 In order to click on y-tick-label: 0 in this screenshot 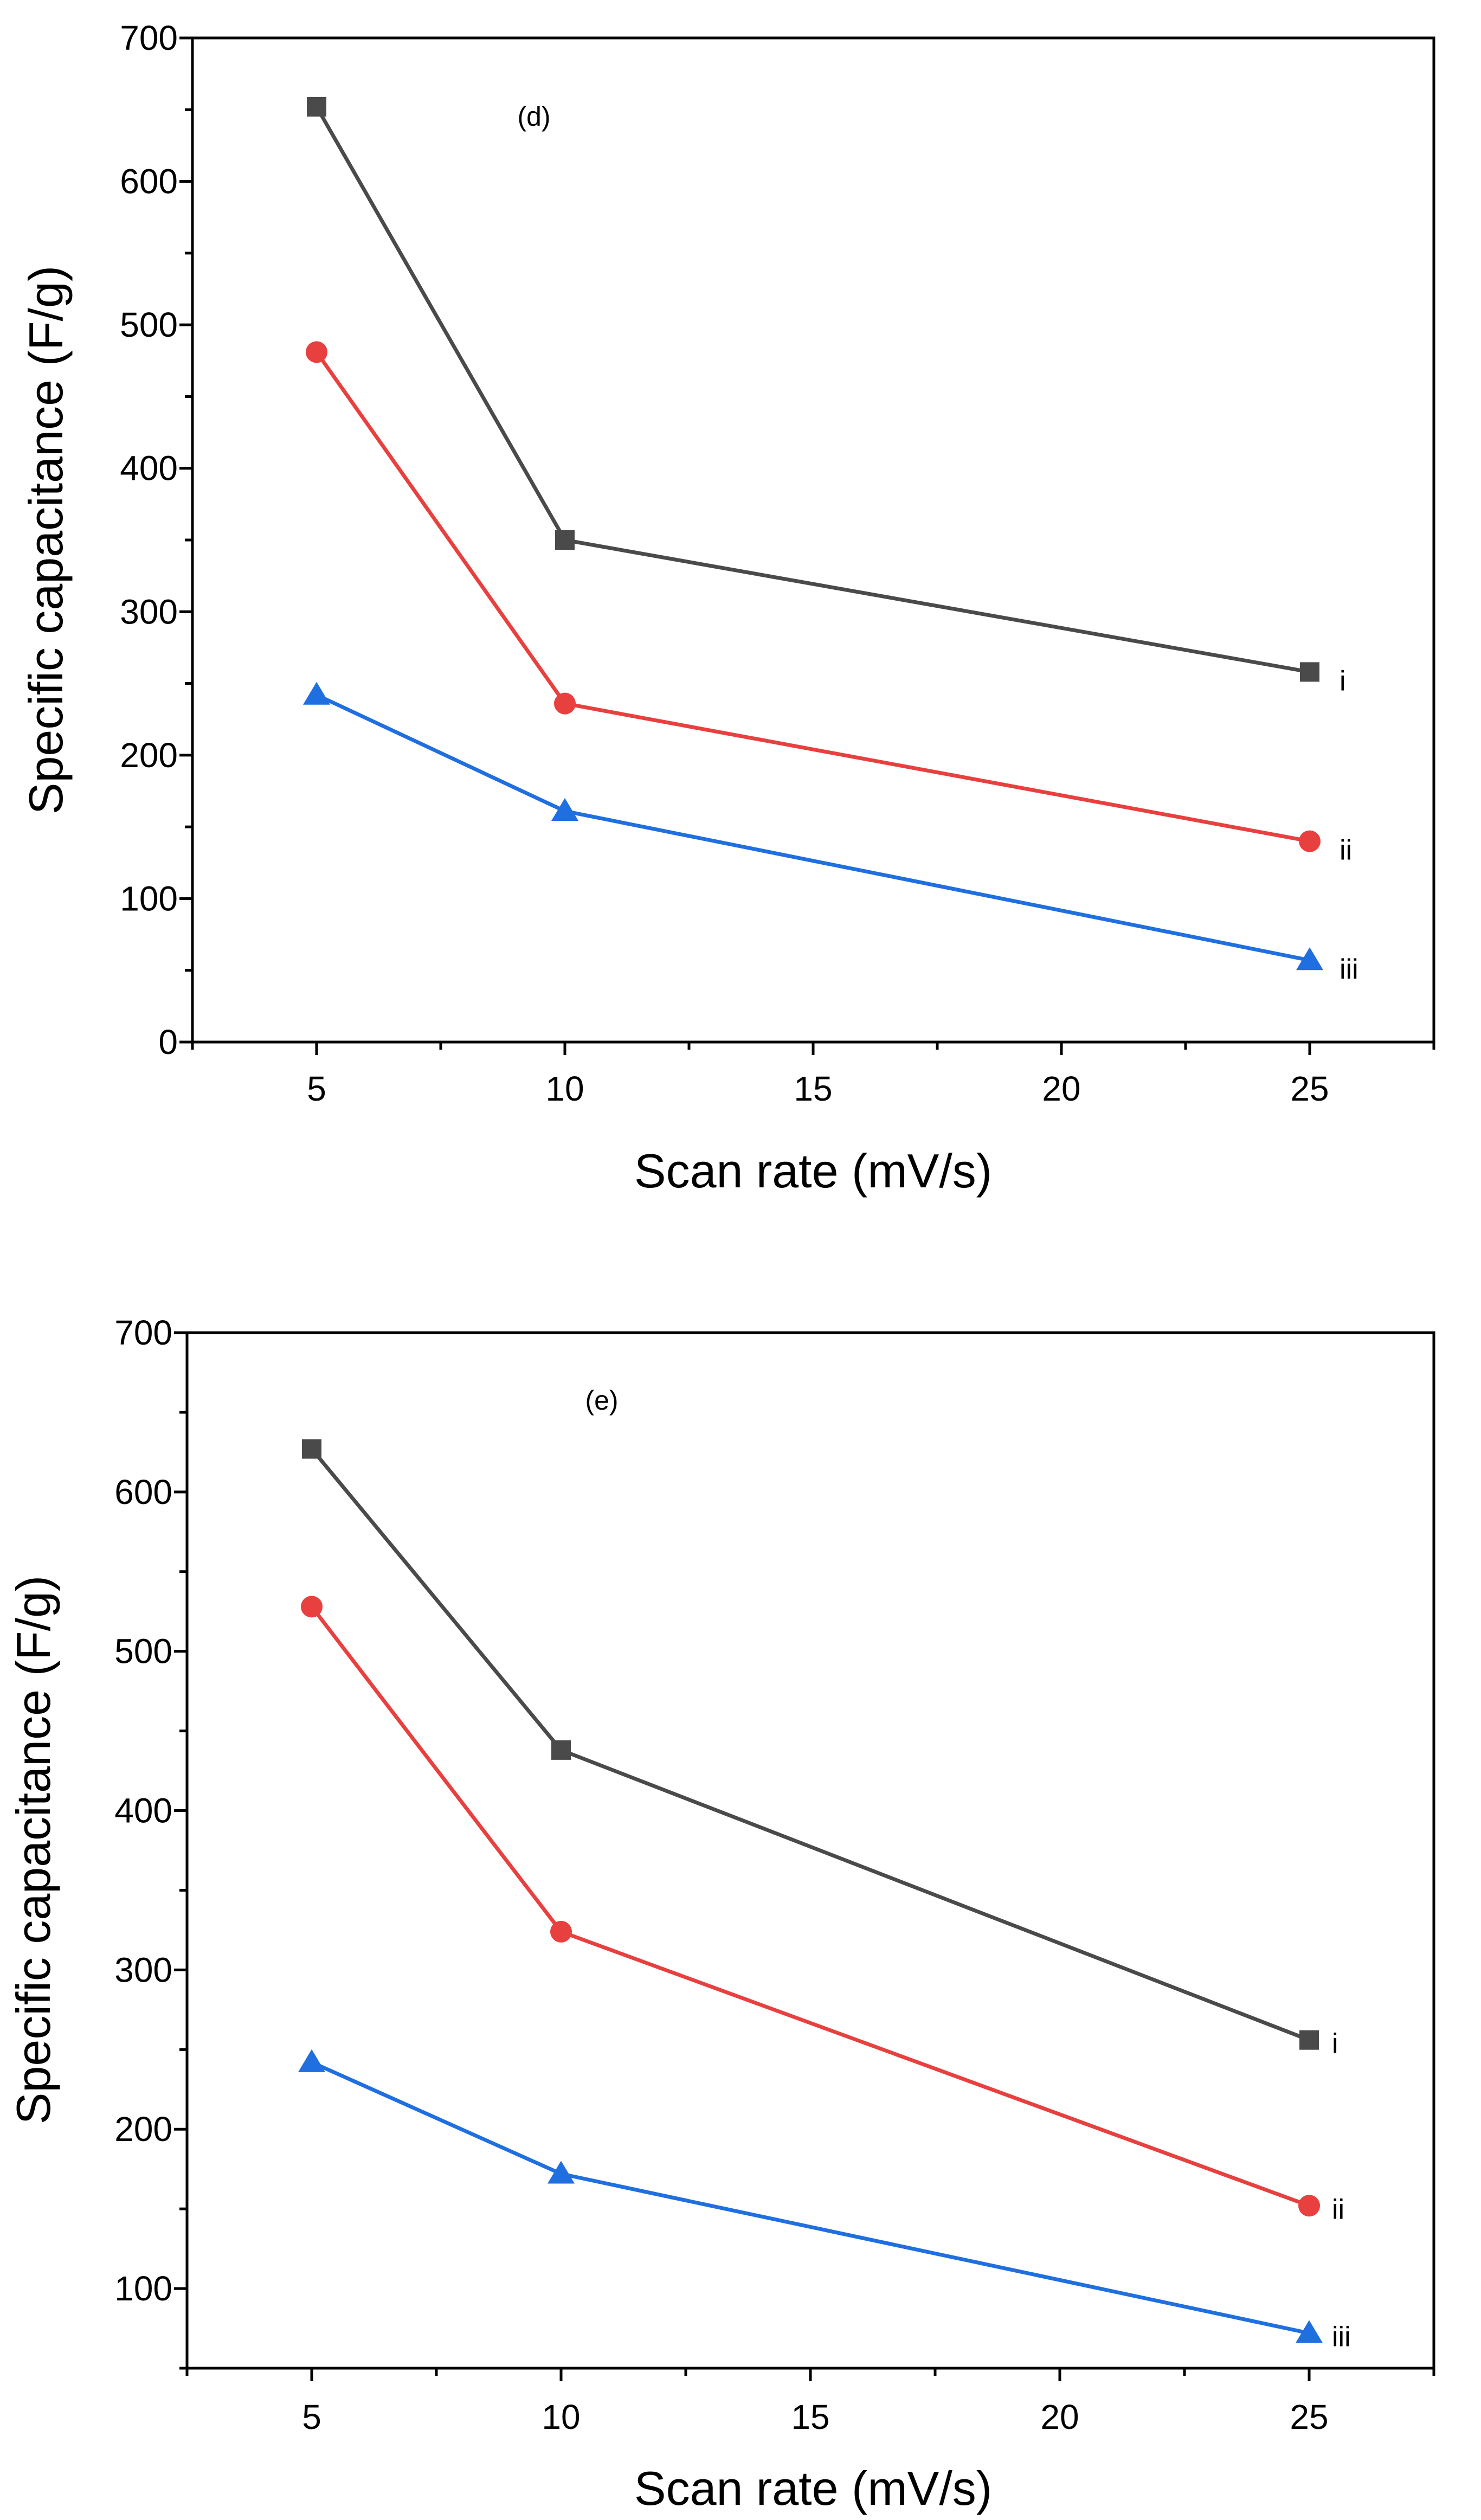, I will do `click(168, 1042)`.